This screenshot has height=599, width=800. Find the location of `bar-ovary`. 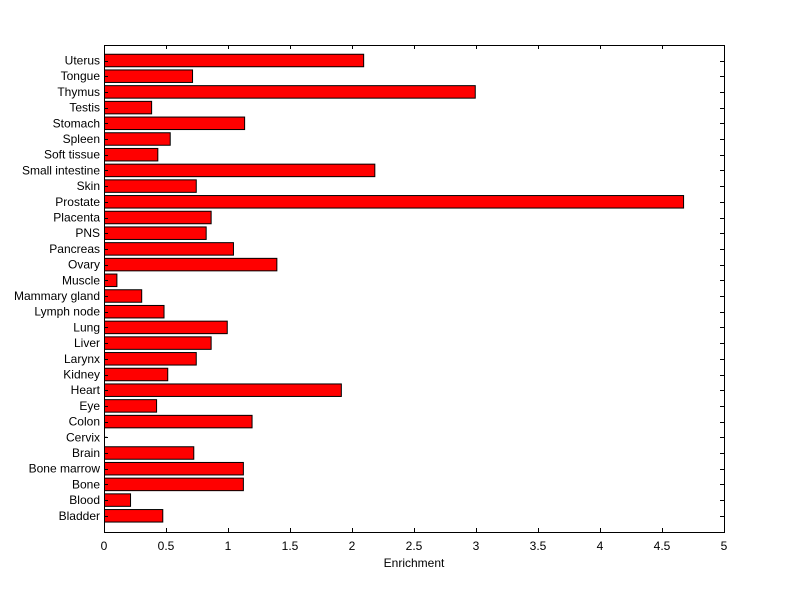

bar-ovary is located at coordinates (191, 264).